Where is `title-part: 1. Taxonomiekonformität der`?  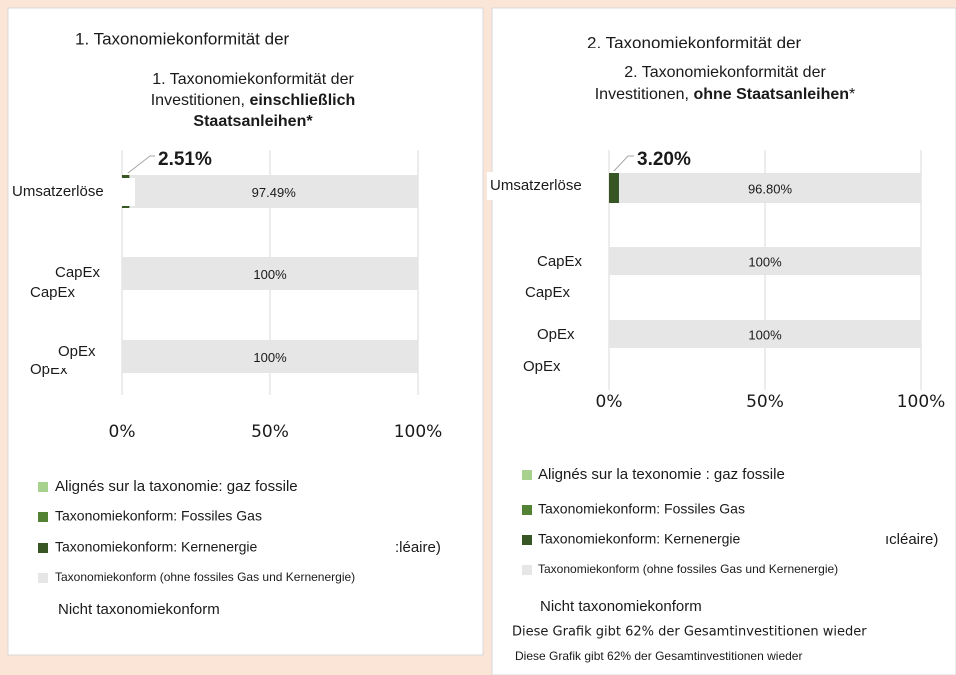 title-part: 1. Taxonomiekonformität der is located at coordinates (253, 79).